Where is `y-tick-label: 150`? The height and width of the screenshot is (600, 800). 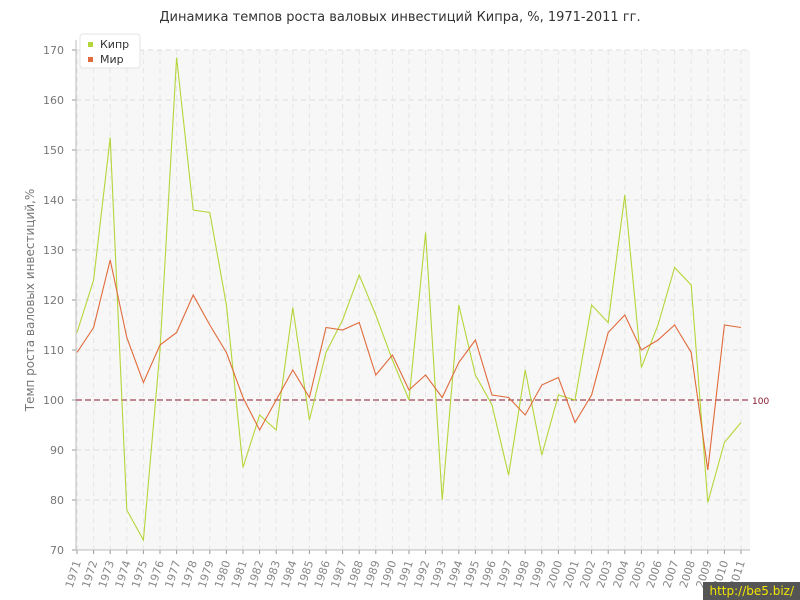 y-tick-label: 150 is located at coordinates (53, 150).